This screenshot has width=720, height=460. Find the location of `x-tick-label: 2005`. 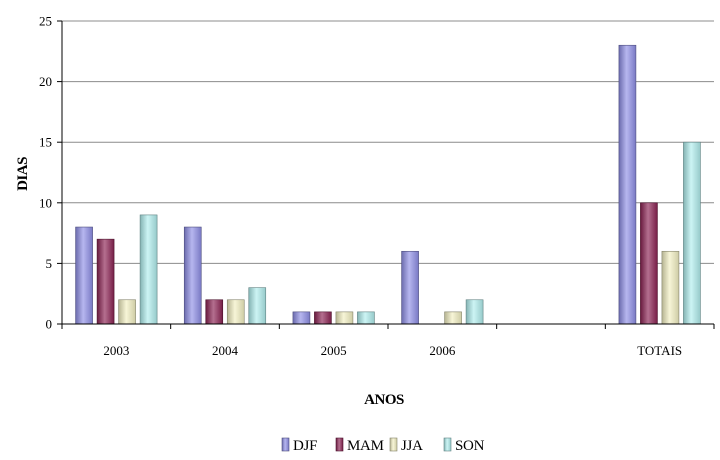

x-tick-label: 2005 is located at coordinates (334, 350).